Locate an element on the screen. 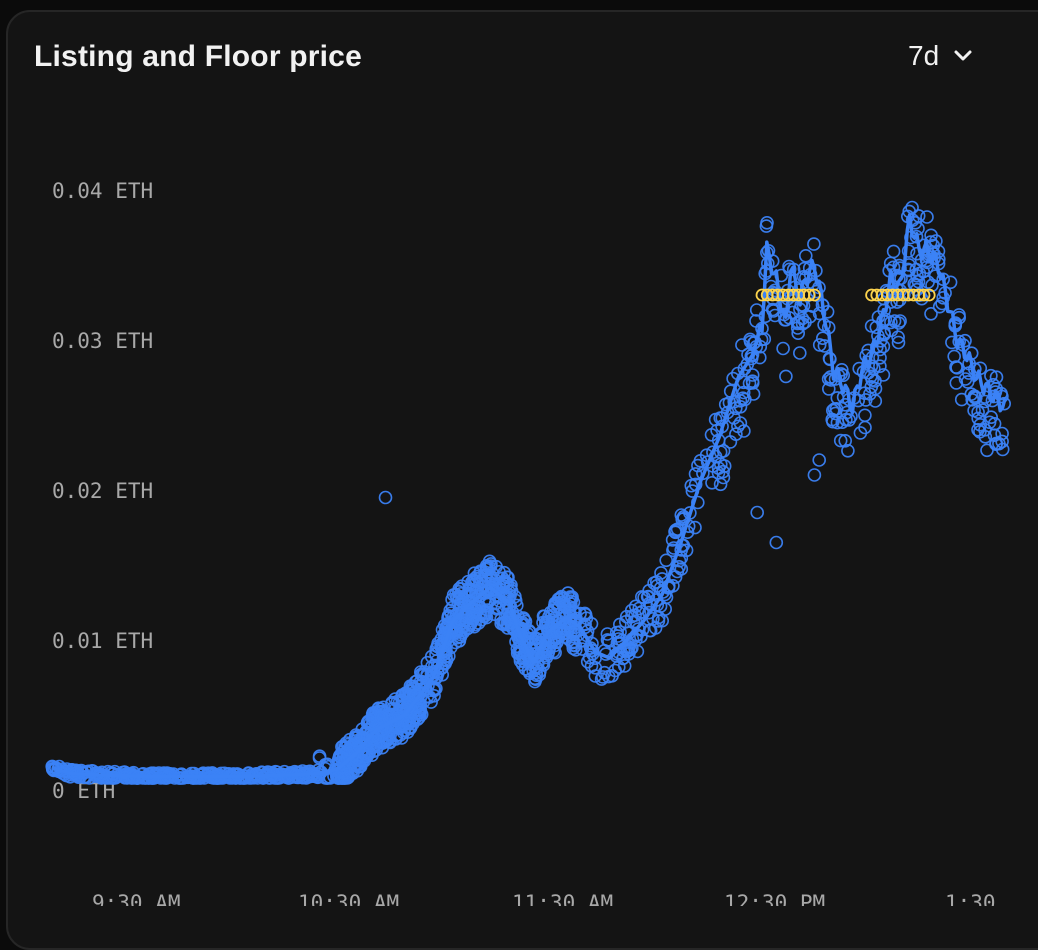 The width and height of the screenshot is (1038, 950). x-tick-label: 11:30 AM is located at coordinates (562, 898).